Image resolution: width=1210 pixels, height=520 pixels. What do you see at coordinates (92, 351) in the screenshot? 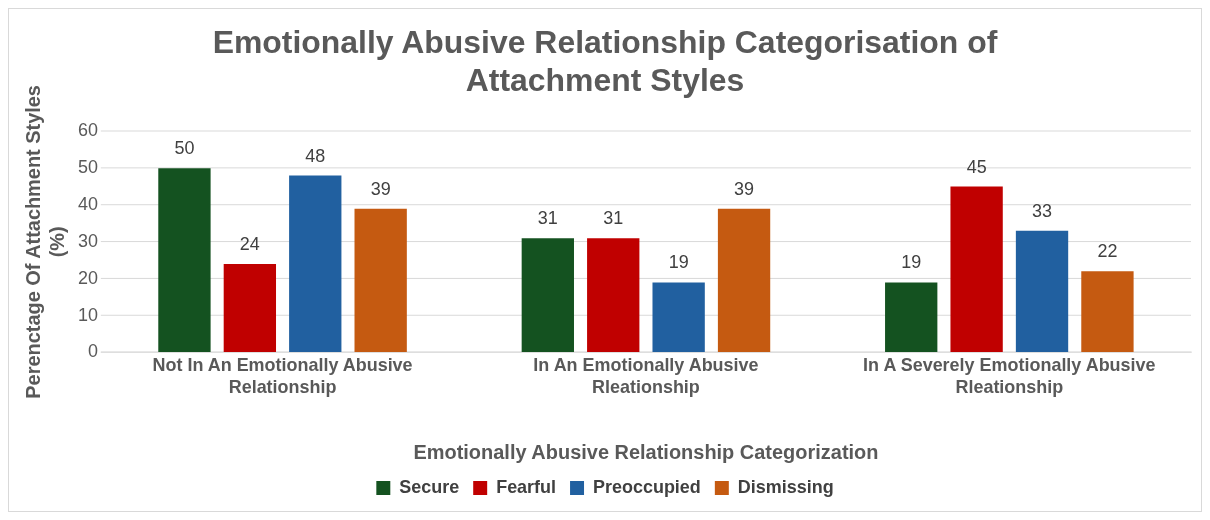
I see `y-tick-label: 0` at bounding box center [92, 351].